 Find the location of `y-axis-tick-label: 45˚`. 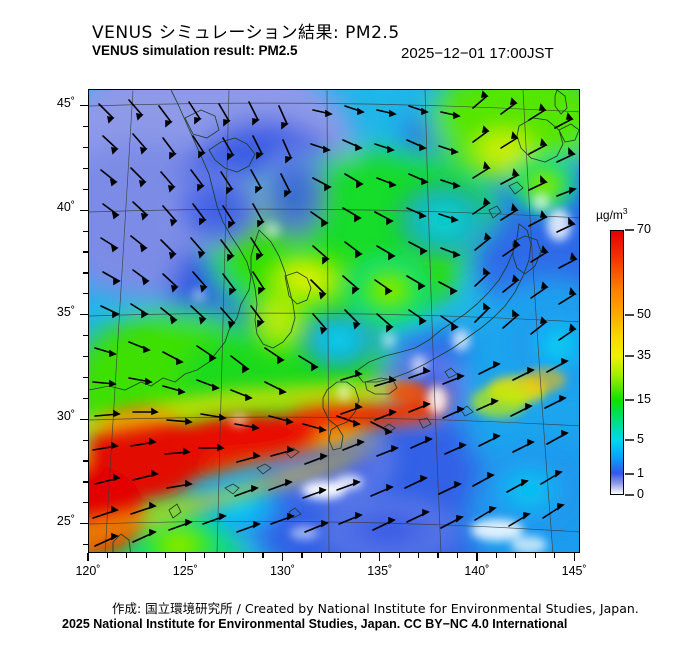

y-axis-tick-label: 45˚ is located at coordinates (65, 102).